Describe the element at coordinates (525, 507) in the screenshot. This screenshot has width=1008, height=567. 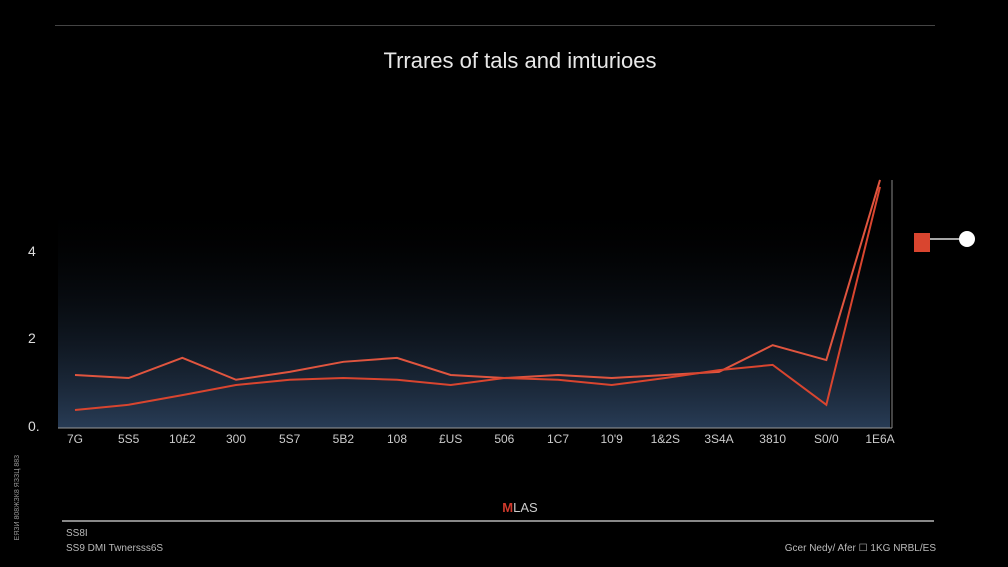
I see `legend-label: LAS` at that location.